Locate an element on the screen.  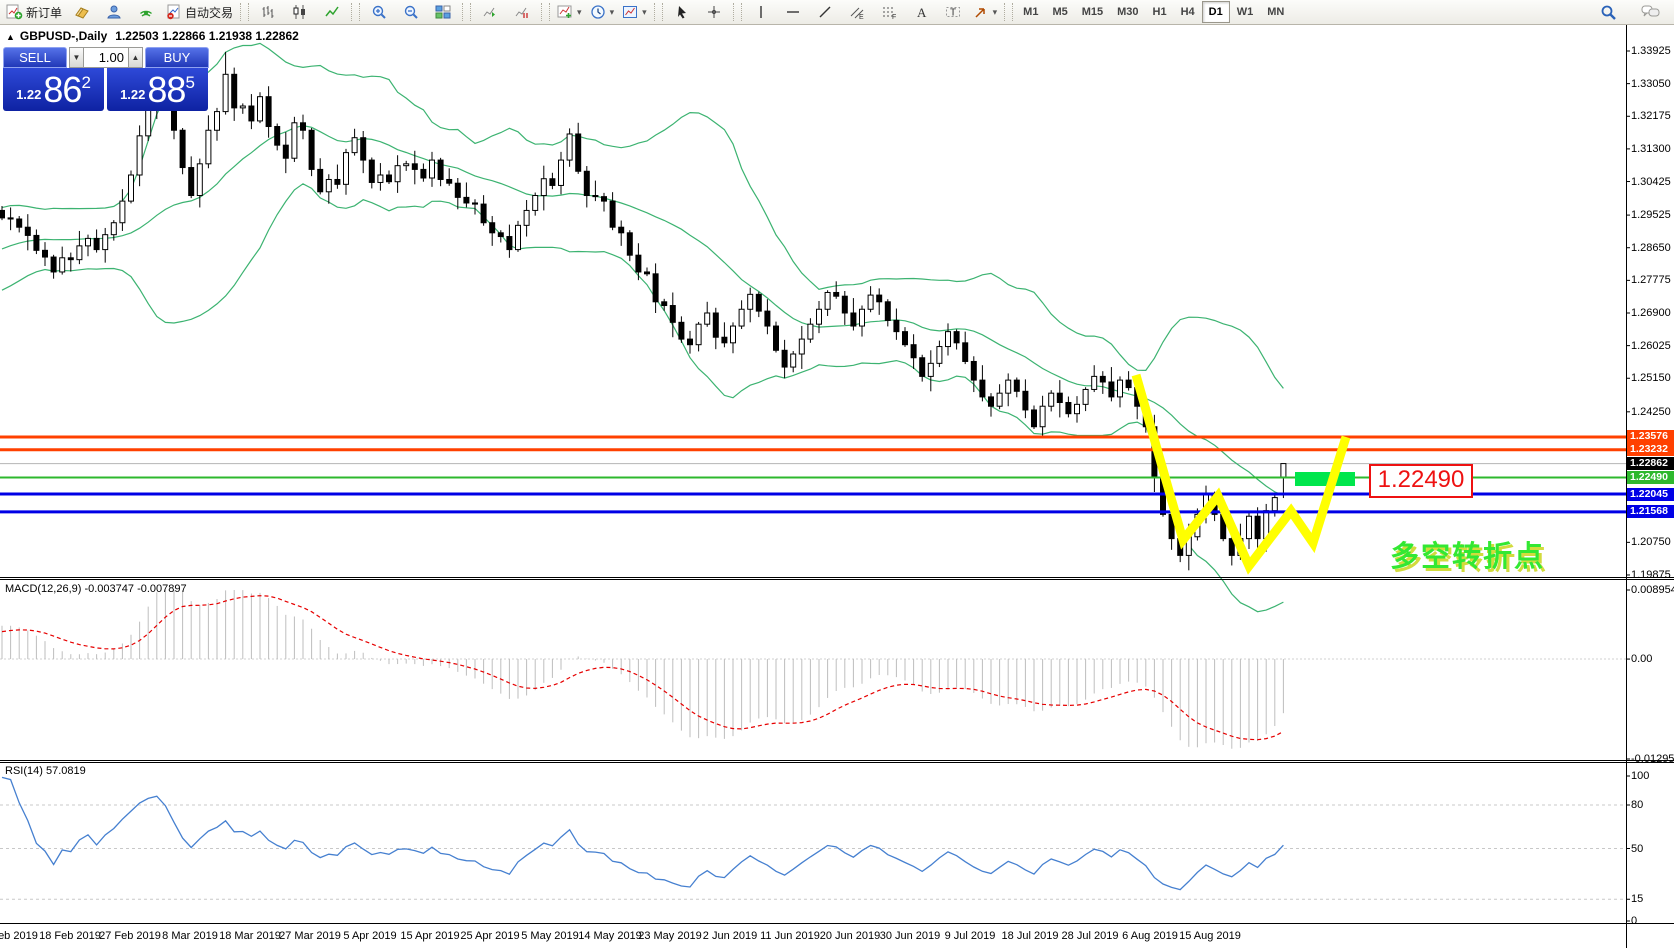
fibonacci-button: F is located at coordinates (889, 12).